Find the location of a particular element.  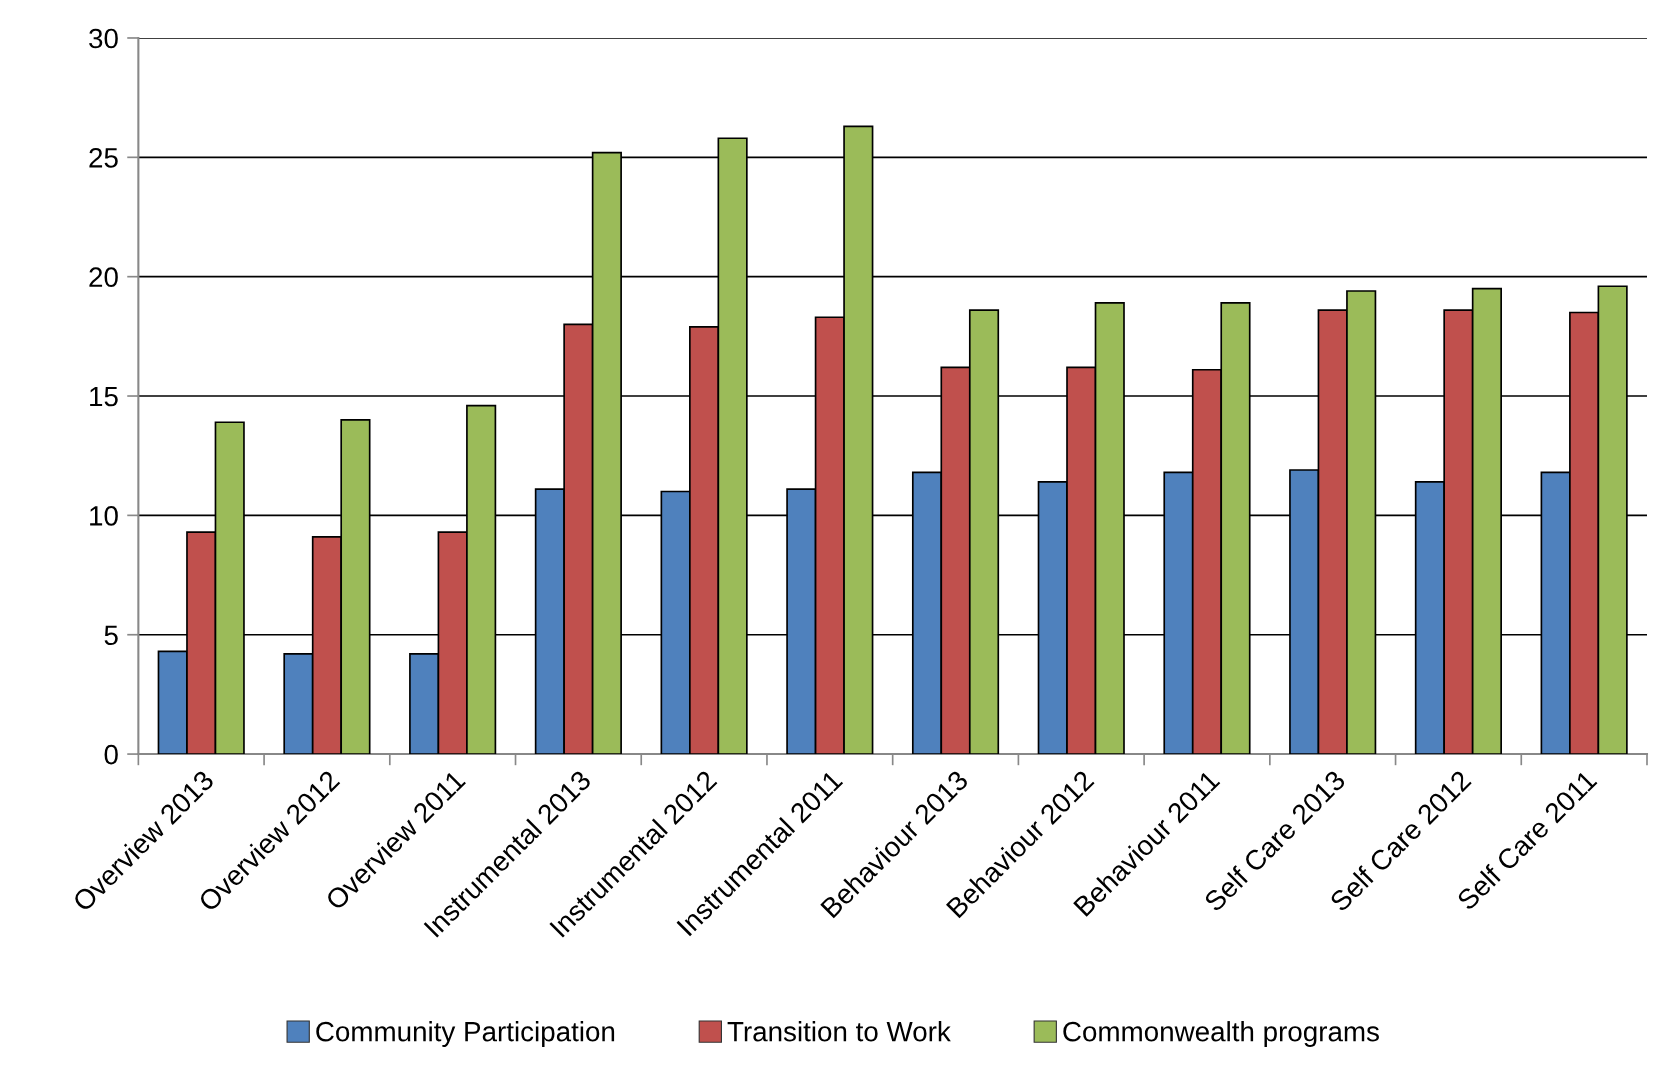

y-tick-label: 0 is located at coordinates (111, 754).